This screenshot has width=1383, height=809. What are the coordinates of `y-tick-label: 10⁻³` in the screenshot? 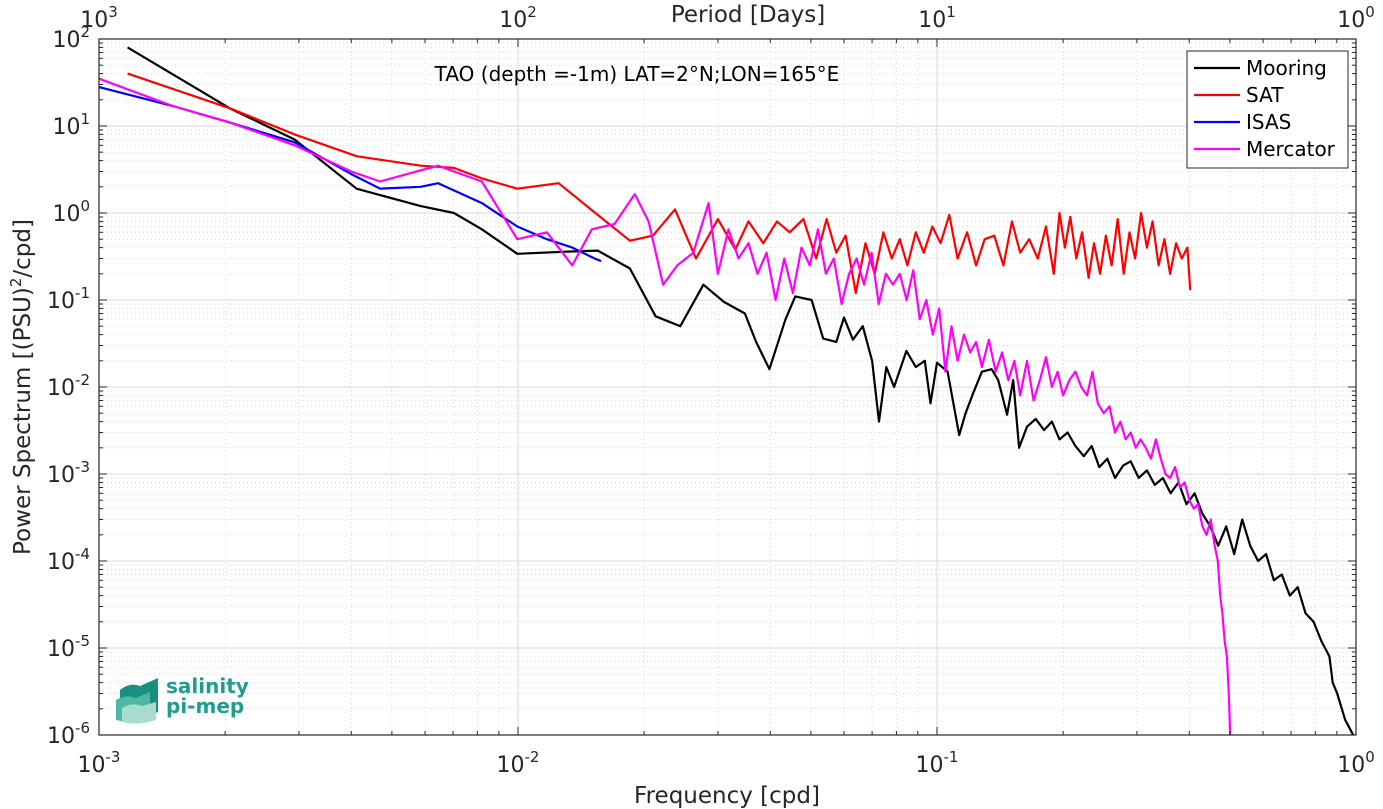 It's located at (68, 473).